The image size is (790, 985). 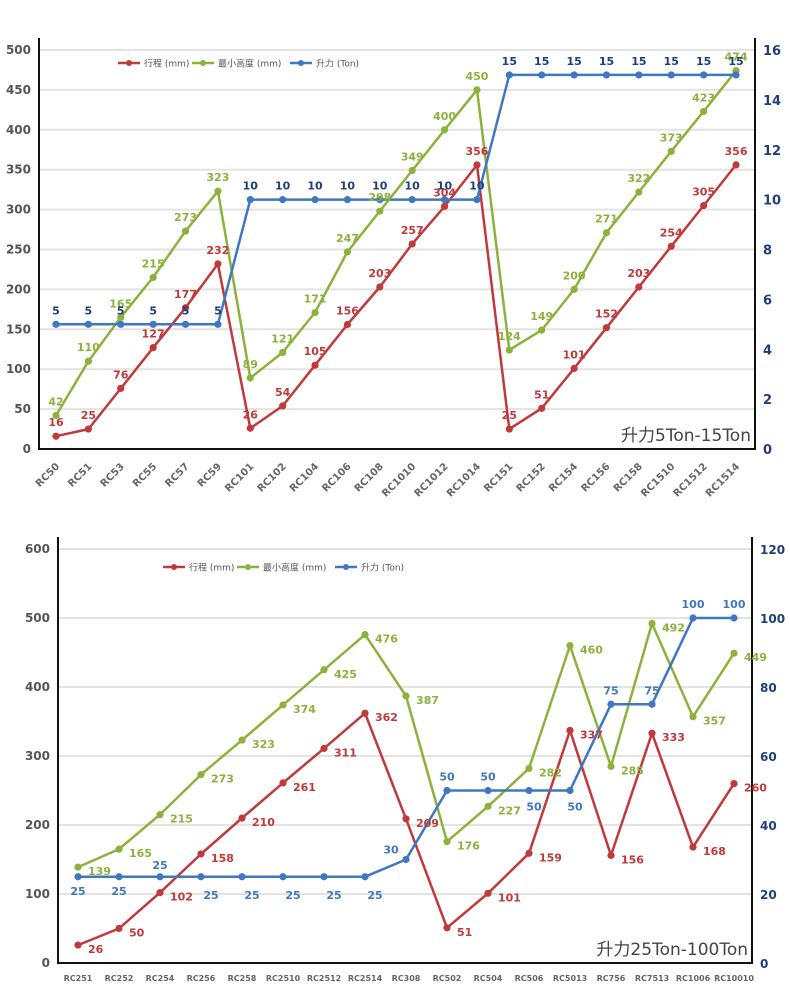 What do you see at coordinates (427, 700) in the screenshot?
I see `data-label: 387` at bounding box center [427, 700].